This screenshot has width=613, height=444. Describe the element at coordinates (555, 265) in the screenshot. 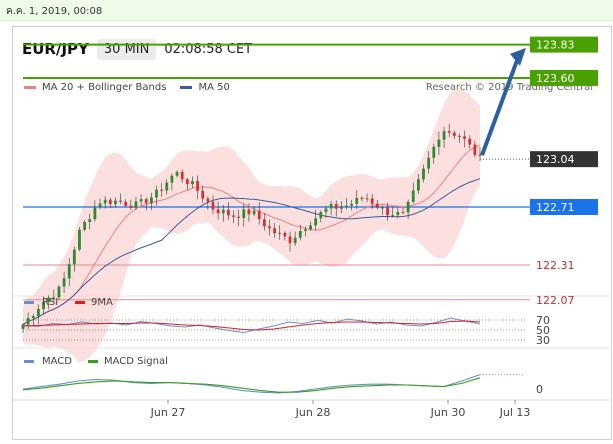

I see `level-label: 122.31` at that location.